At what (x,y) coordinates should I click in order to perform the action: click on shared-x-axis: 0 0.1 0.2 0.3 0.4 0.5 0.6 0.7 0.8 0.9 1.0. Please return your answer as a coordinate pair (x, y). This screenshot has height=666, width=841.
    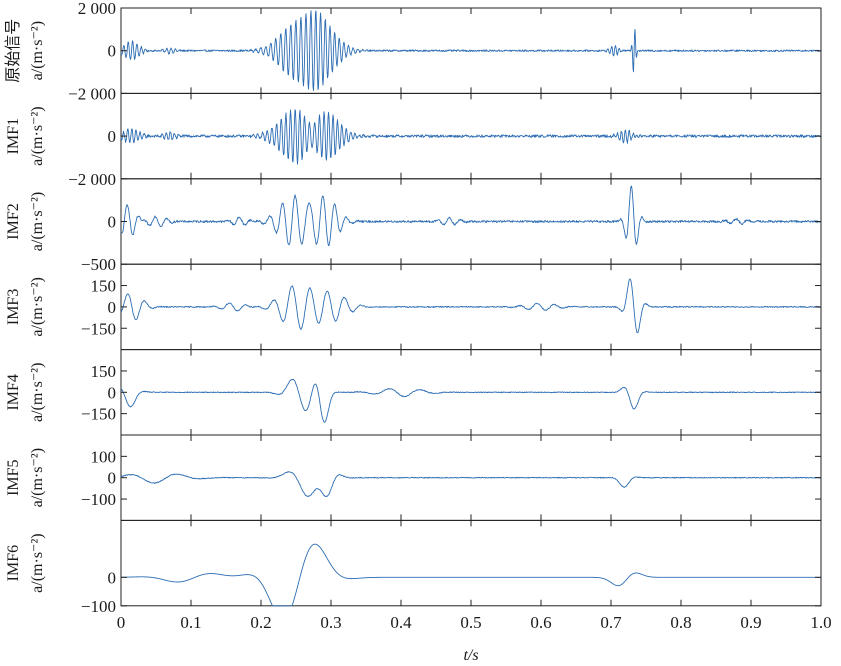
    Looking at the image, I should click on (474, 622).